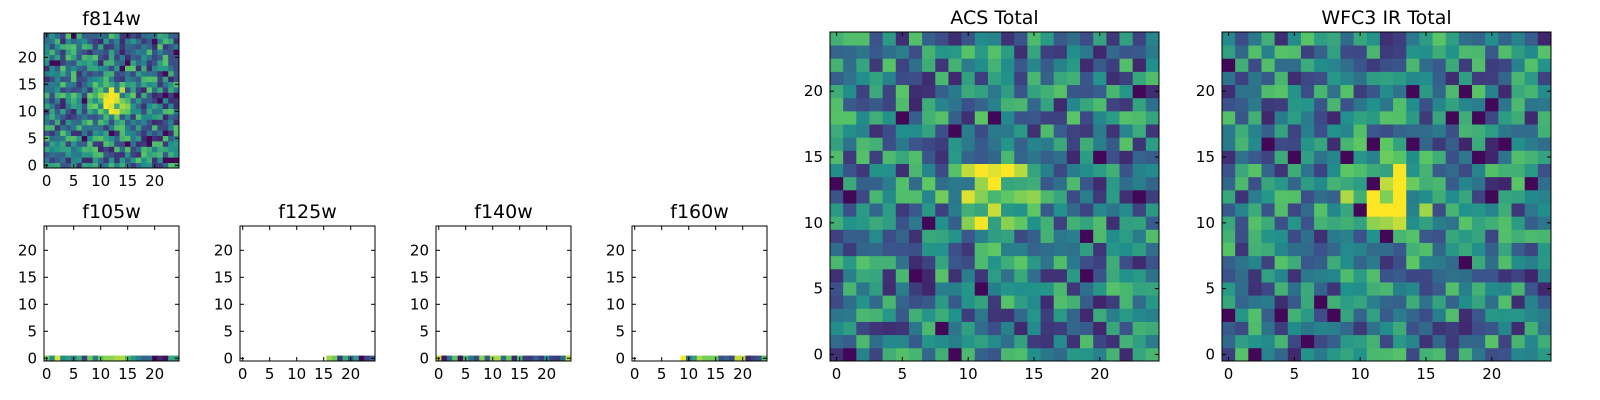 This screenshot has width=1600, height=400. Describe the element at coordinates (903, 374) in the screenshot. I see `x-tick-label: 5` at that location.